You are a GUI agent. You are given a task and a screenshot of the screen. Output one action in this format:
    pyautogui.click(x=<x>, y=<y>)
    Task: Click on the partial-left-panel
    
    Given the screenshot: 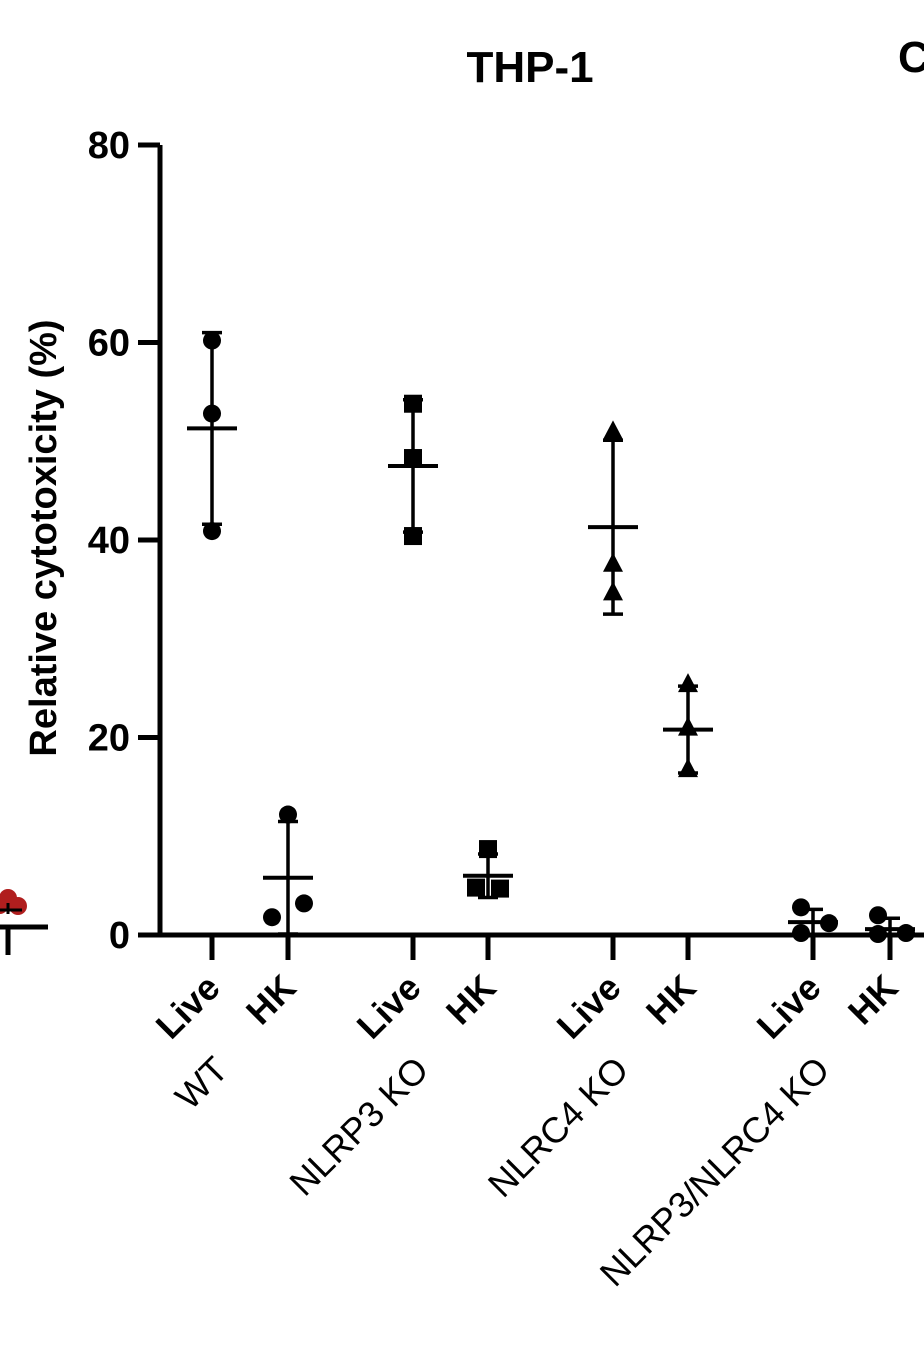 What is the action you would take?
    pyautogui.click(x=24, y=922)
    